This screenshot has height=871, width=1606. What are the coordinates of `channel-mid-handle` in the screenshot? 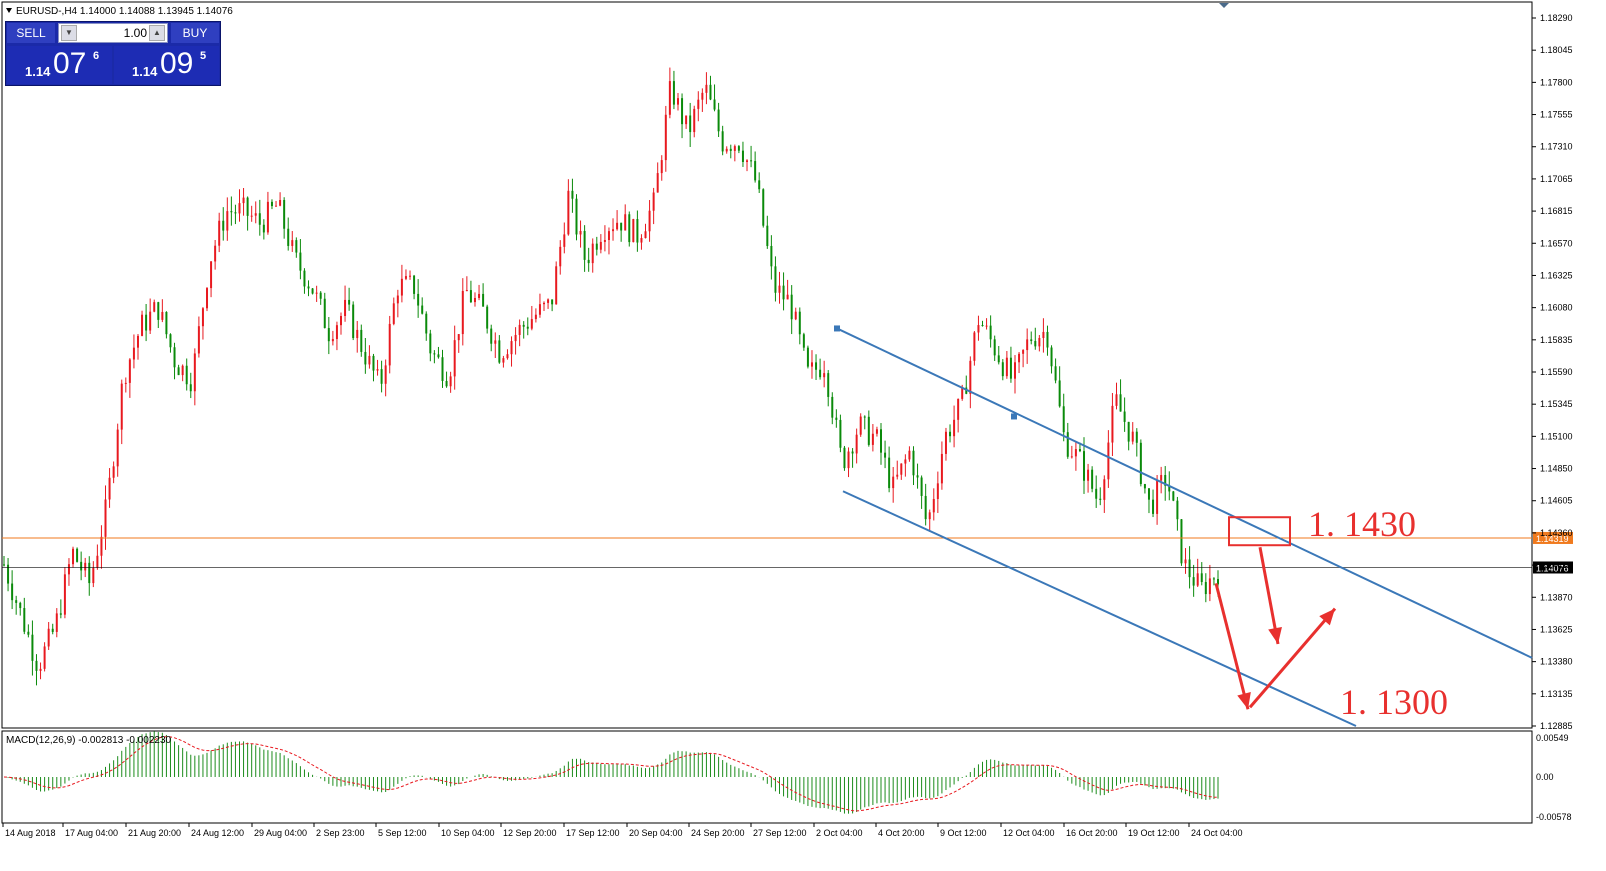 It's located at (1014, 416).